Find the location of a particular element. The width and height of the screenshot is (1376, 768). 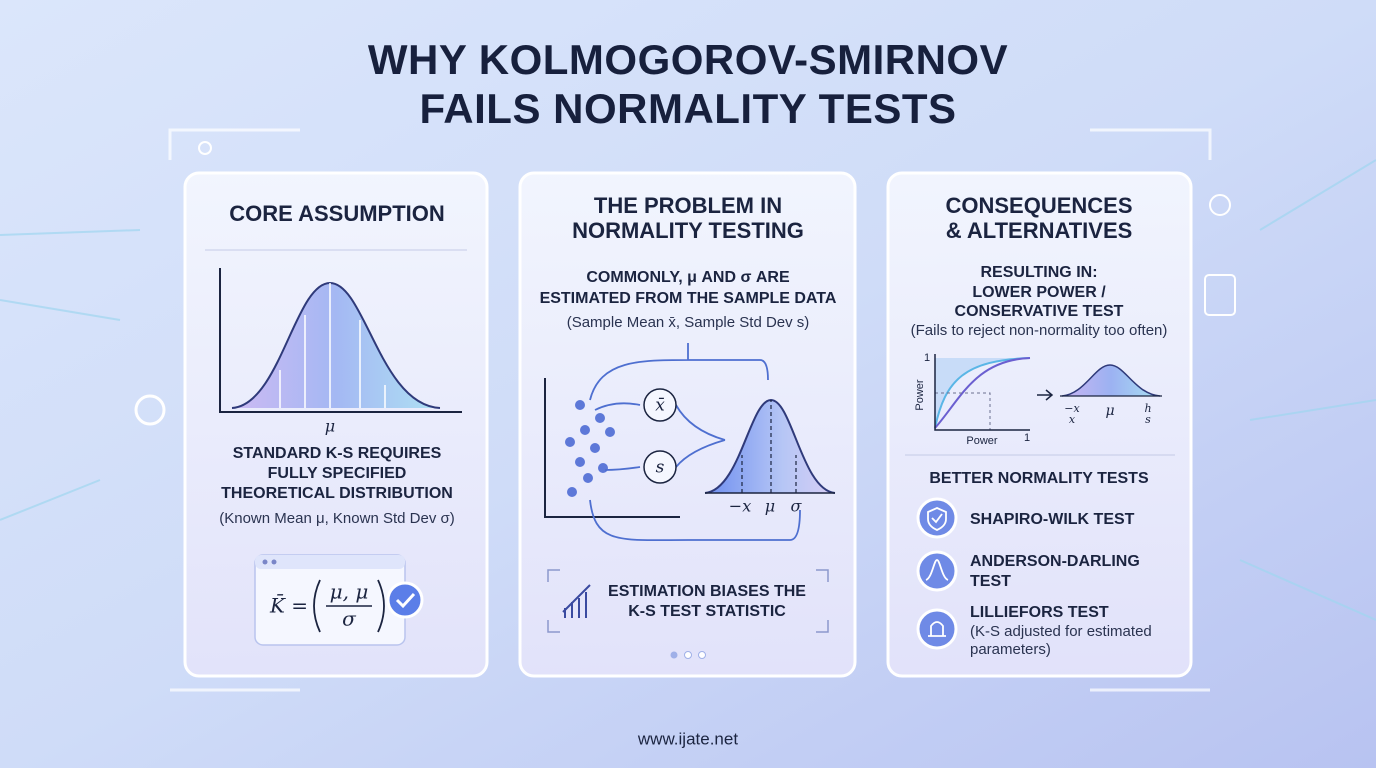

test-name: TEST is located at coordinates (990, 581).